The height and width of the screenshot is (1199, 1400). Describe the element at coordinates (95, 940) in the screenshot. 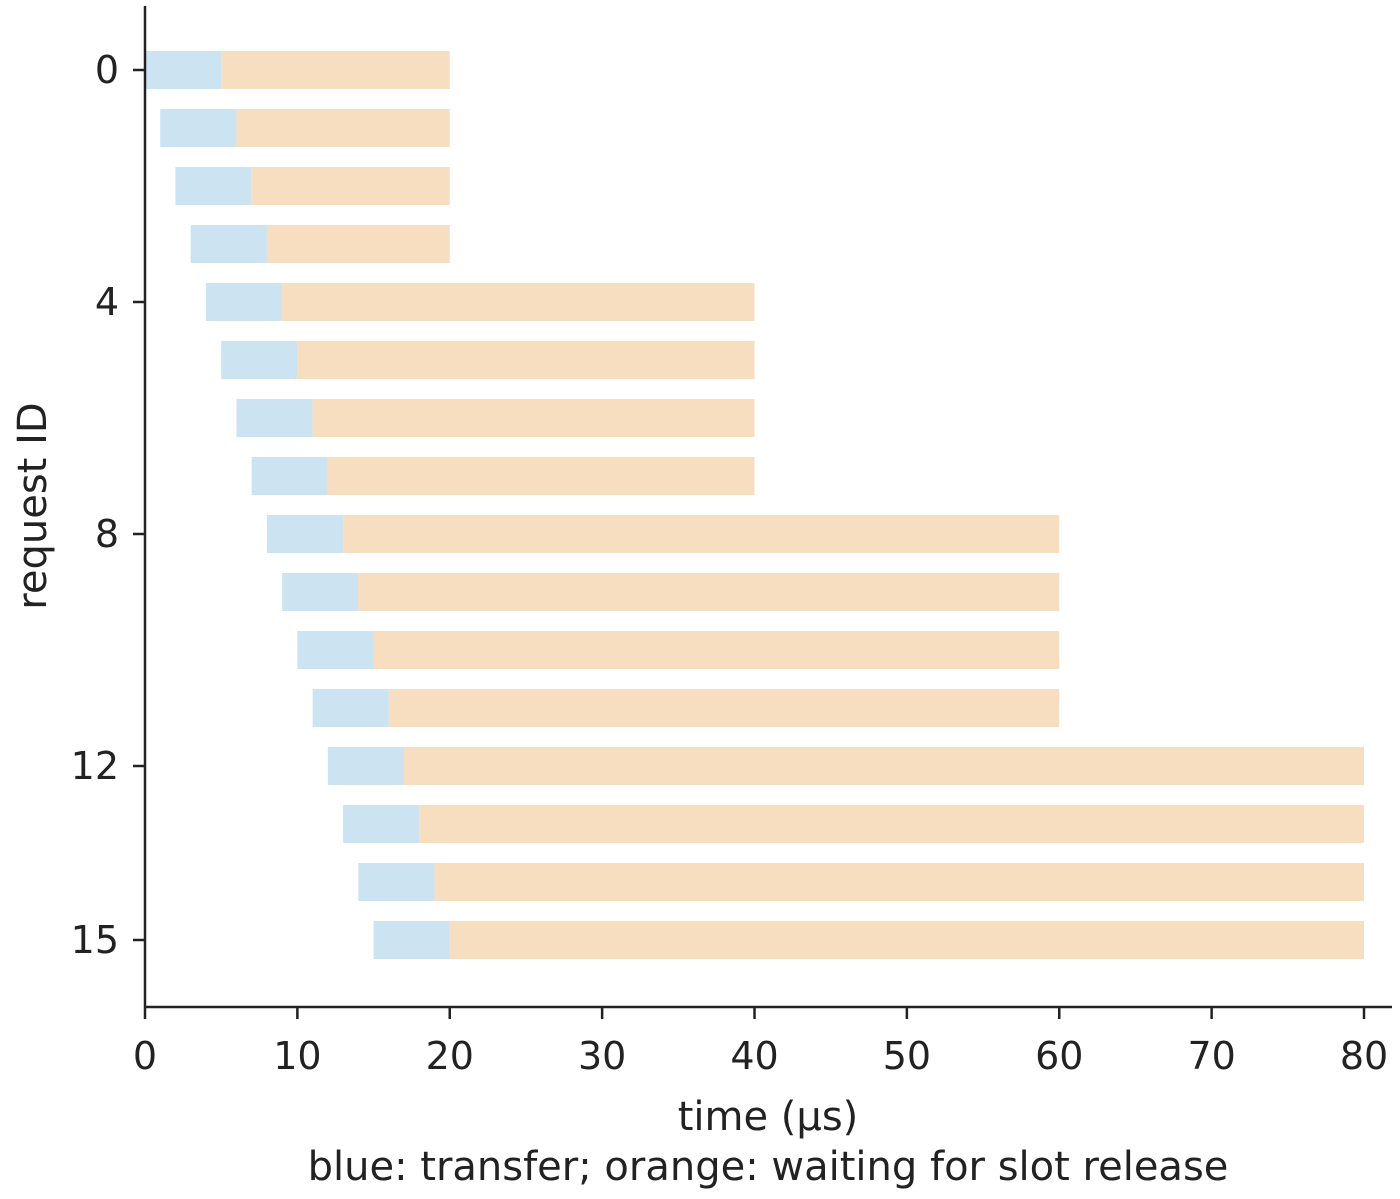

I see `y-tick-label: 15` at that location.